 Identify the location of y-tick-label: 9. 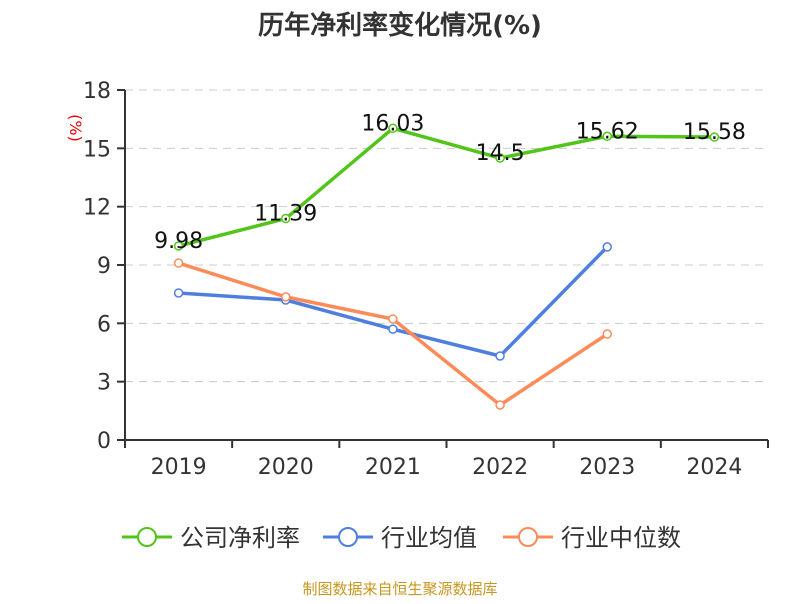
(104, 266).